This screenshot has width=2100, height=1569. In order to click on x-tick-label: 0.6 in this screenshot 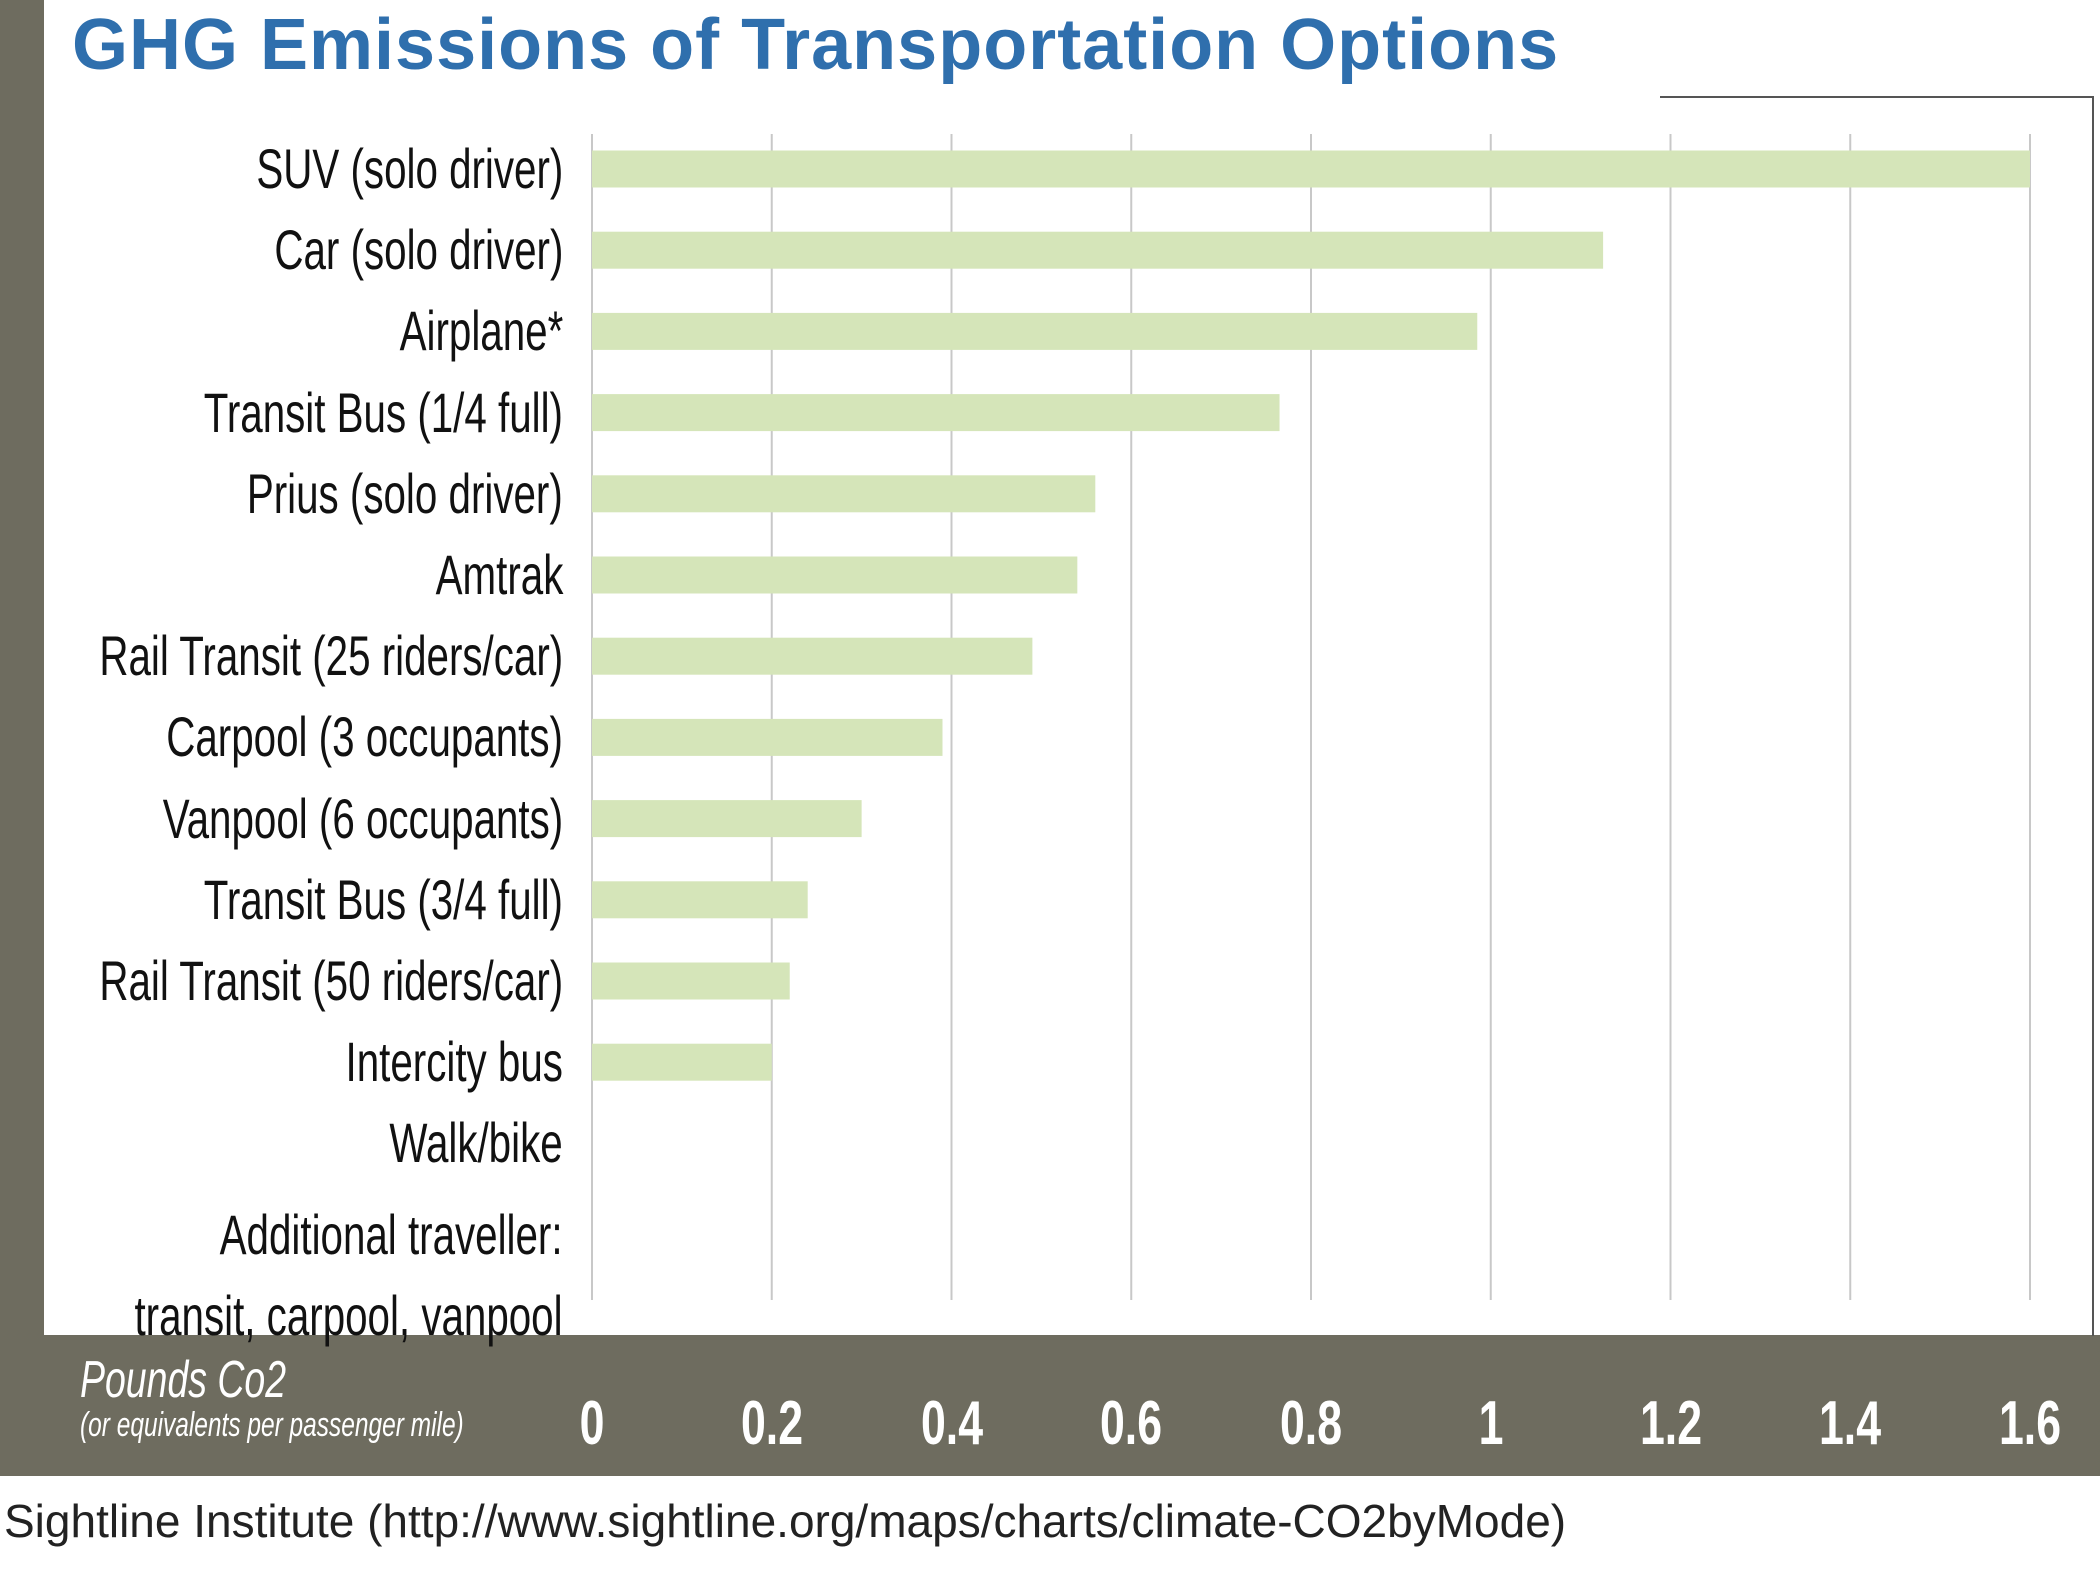, I will do `click(1131, 1423)`.